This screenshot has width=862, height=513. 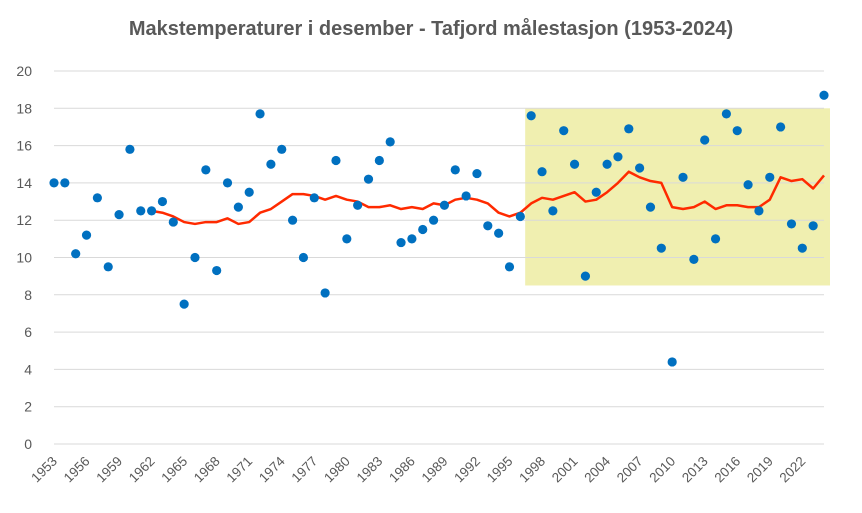 What do you see at coordinates (24, 108) in the screenshot?
I see `y-tick-label: 18` at bounding box center [24, 108].